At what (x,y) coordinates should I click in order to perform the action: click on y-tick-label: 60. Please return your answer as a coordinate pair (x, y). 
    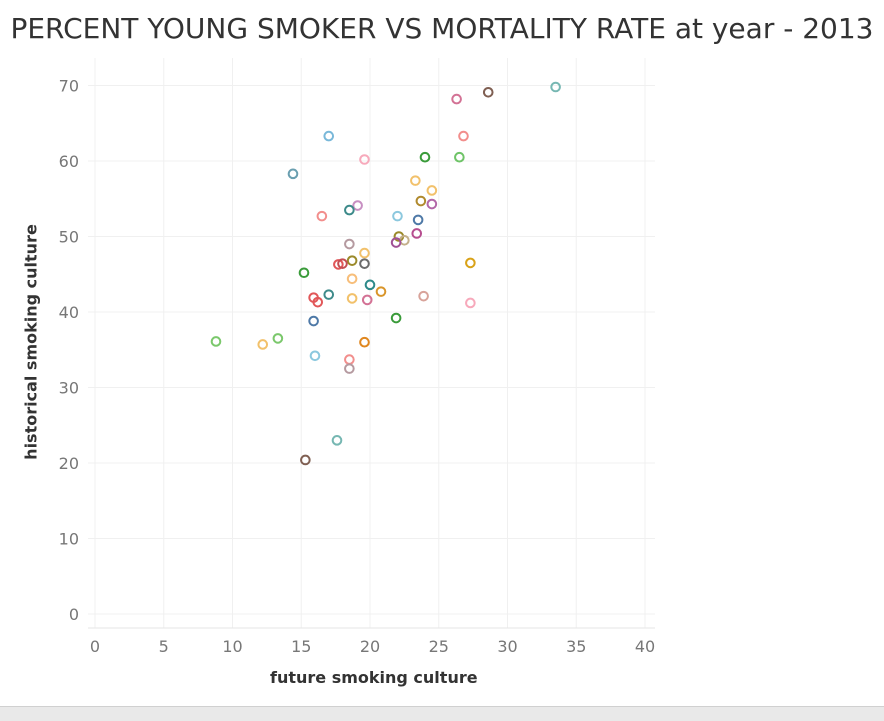
    Looking at the image, I should click on (69, 161).